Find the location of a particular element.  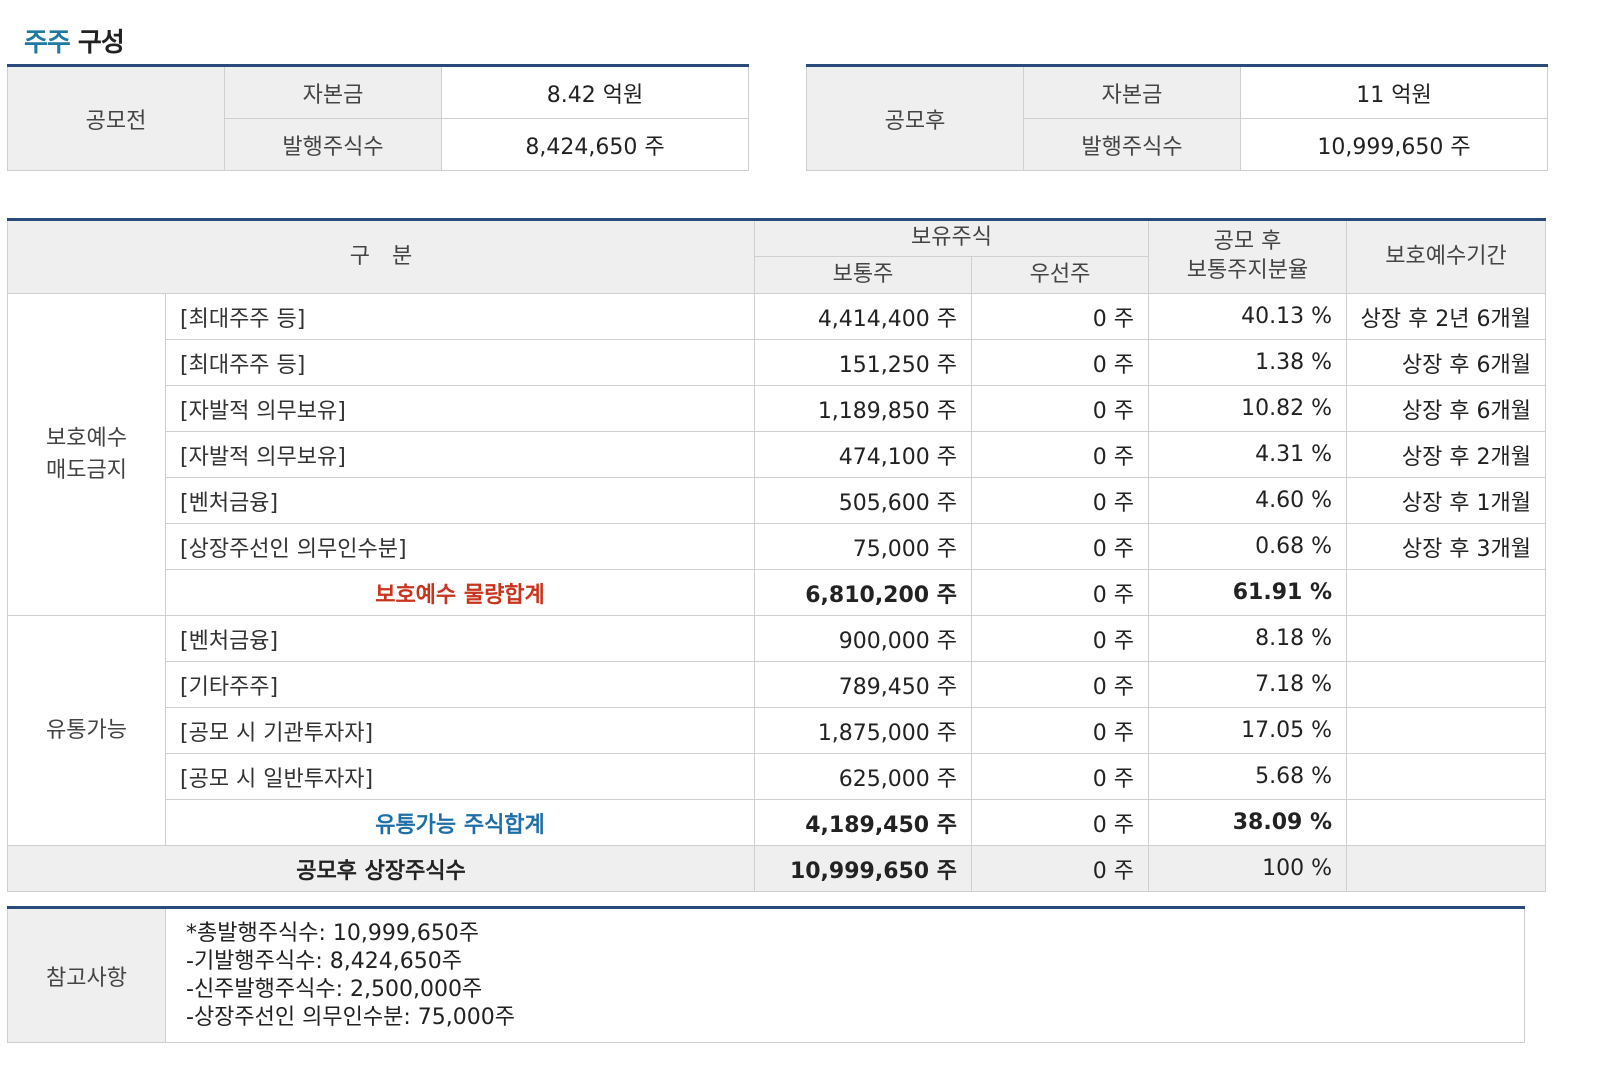

table-row: [공모 시 일반투자자] 625,000 주 0 주 5.68 % is located at coordinates (777, 776).